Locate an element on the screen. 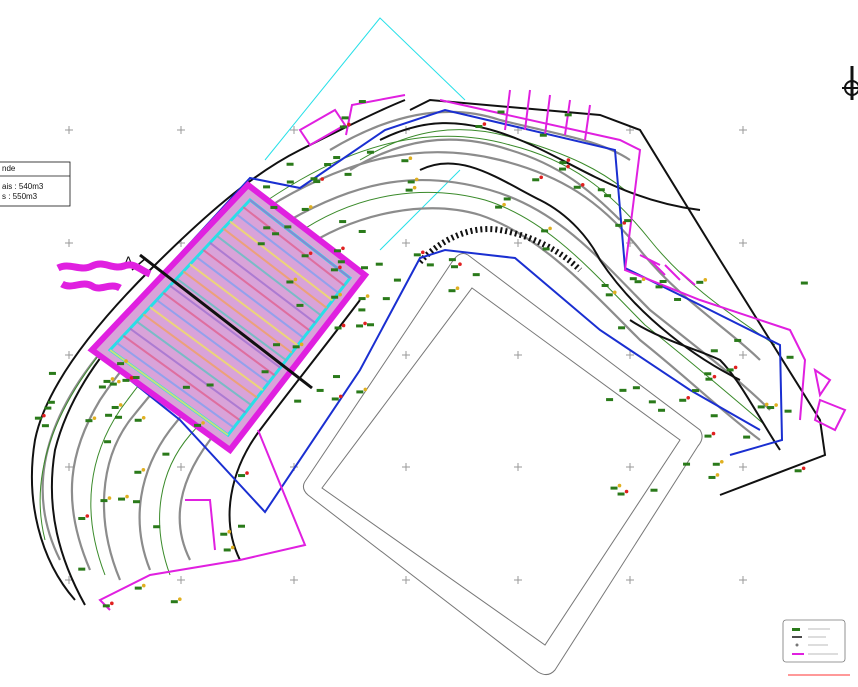 The image size is (858, 687). section-line is located at coordinates (226, 321).